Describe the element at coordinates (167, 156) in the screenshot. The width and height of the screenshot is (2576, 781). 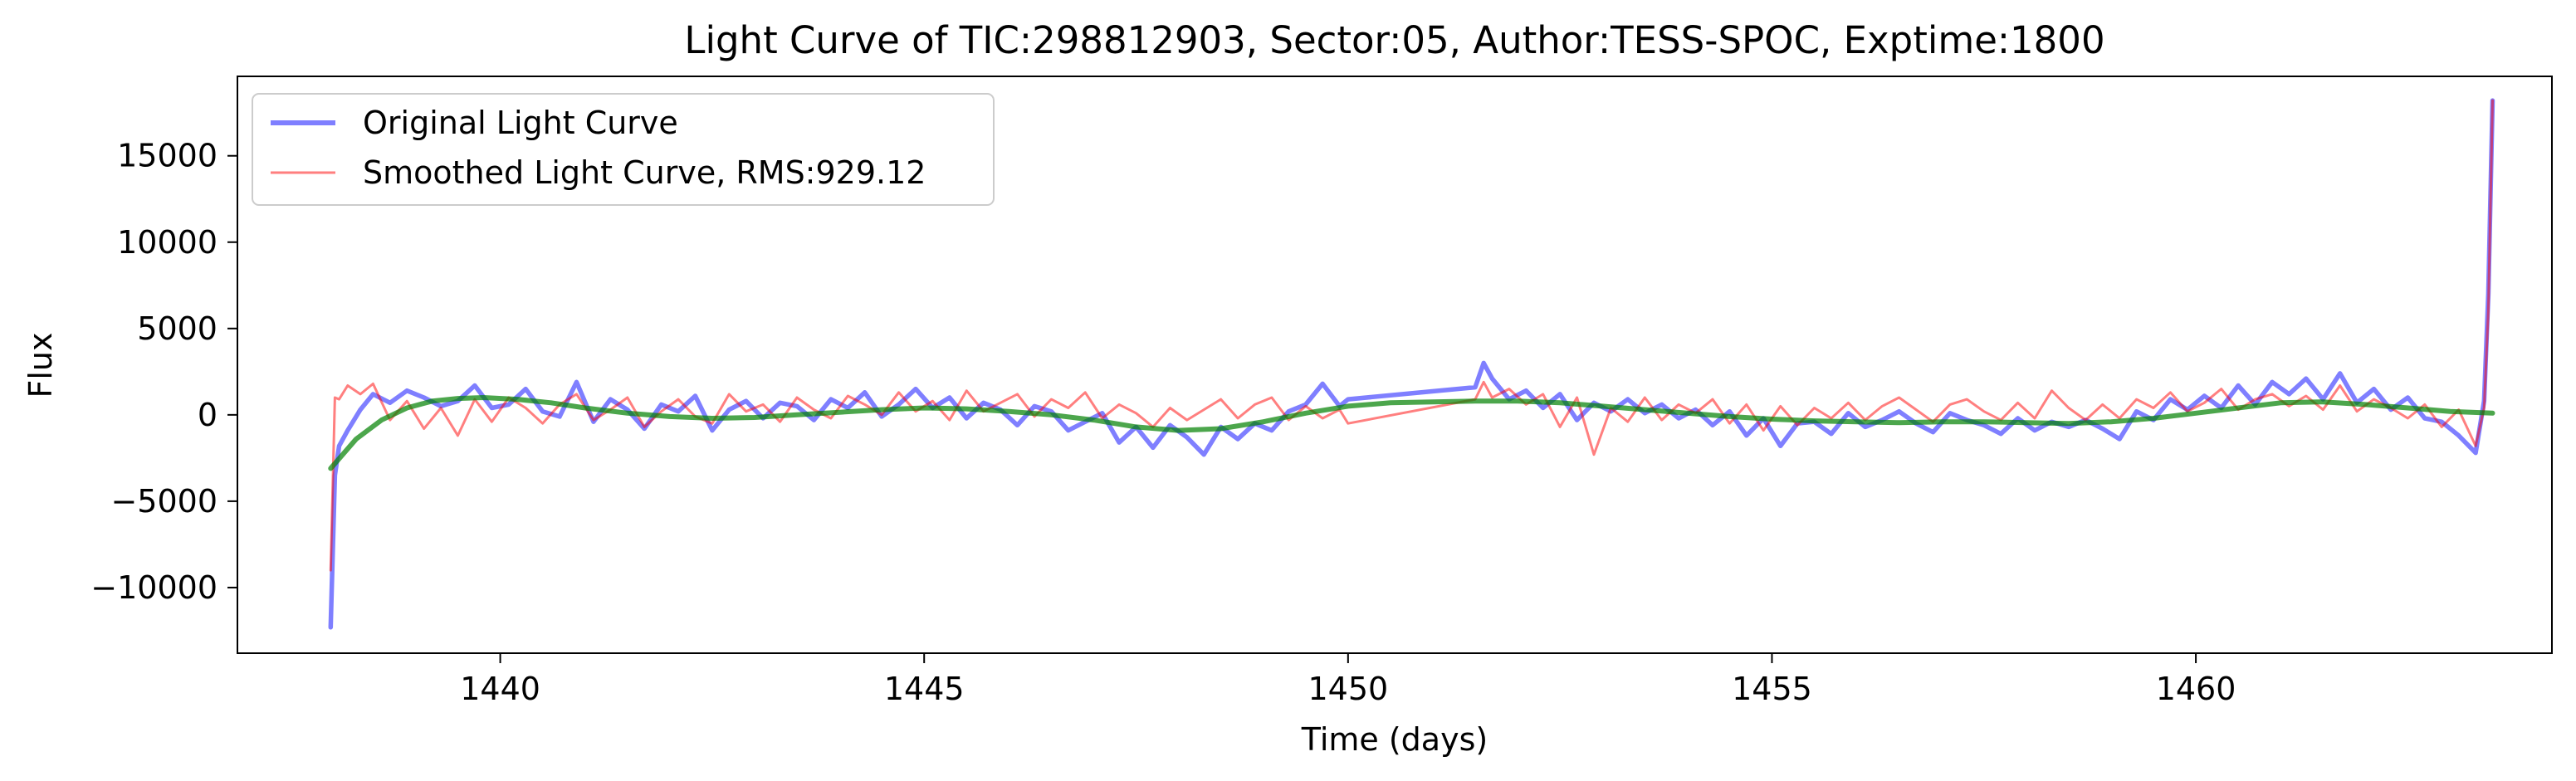
I see `y-tick-label: 15000` at that location.